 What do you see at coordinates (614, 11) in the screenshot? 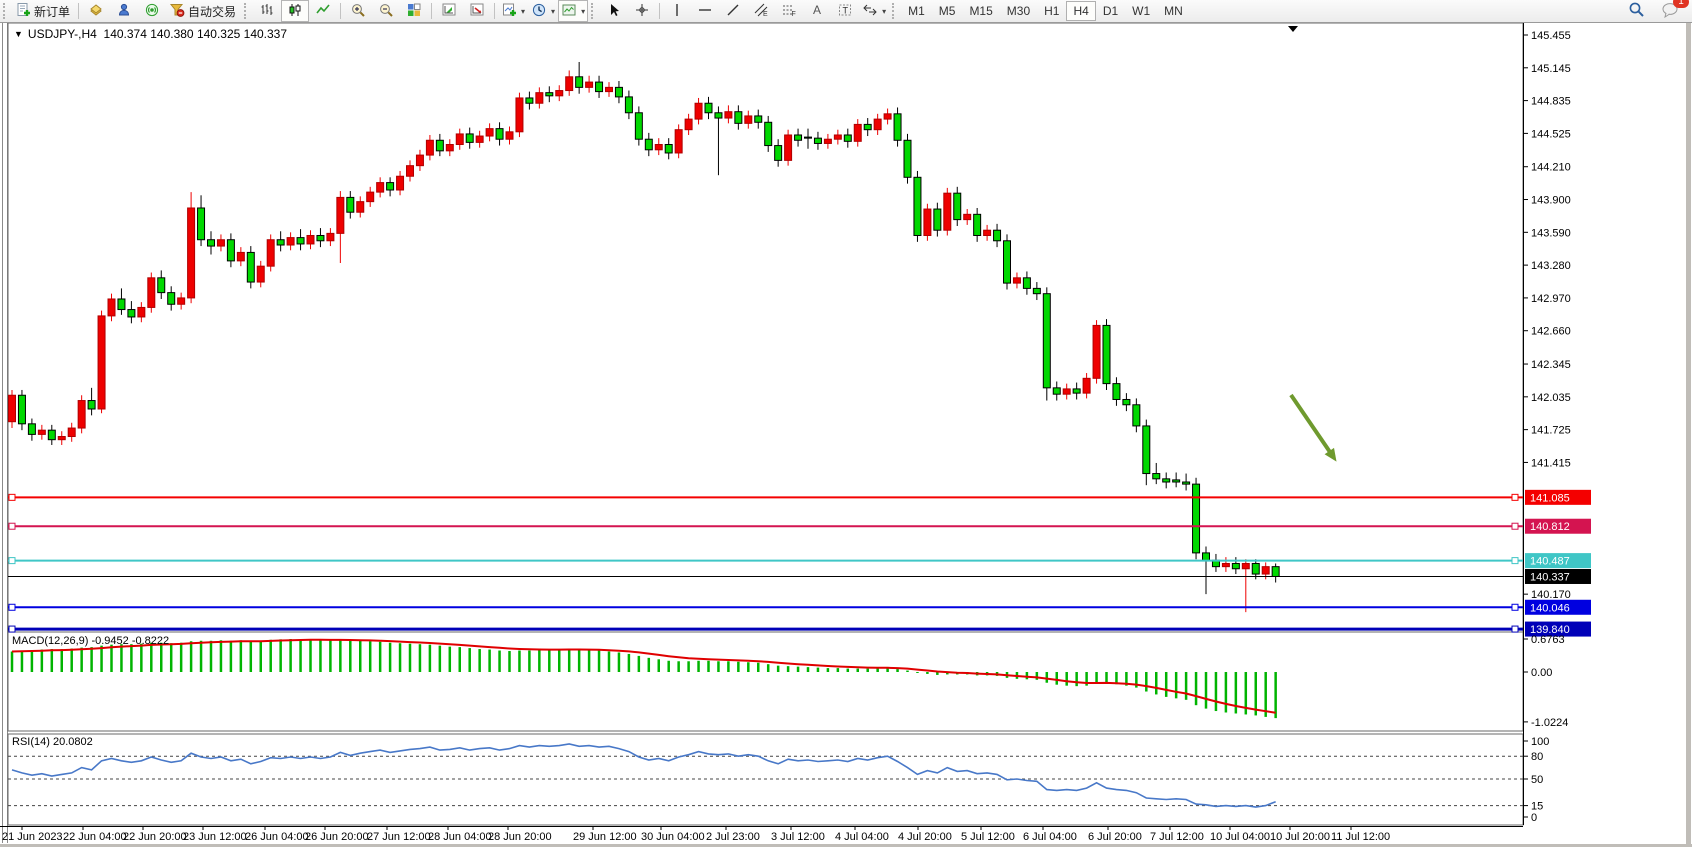
I see `cursor-button` at bounding box center [614, 11].